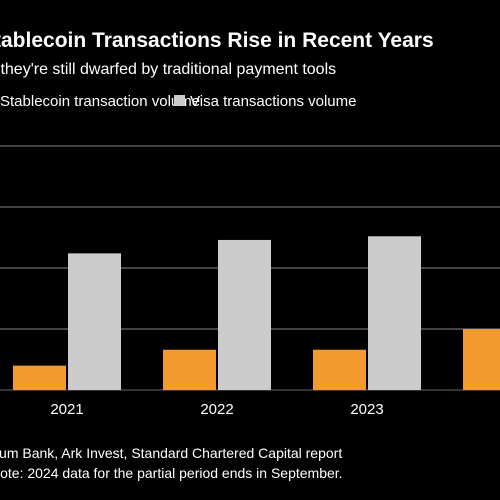 This screenshot has height=500, width=500. What do you see at coordinates (100, 101) in the screenshot?
I see `legend-label-stablecoin: Stablecoin transaction volume` at bounding box center [100, 101].